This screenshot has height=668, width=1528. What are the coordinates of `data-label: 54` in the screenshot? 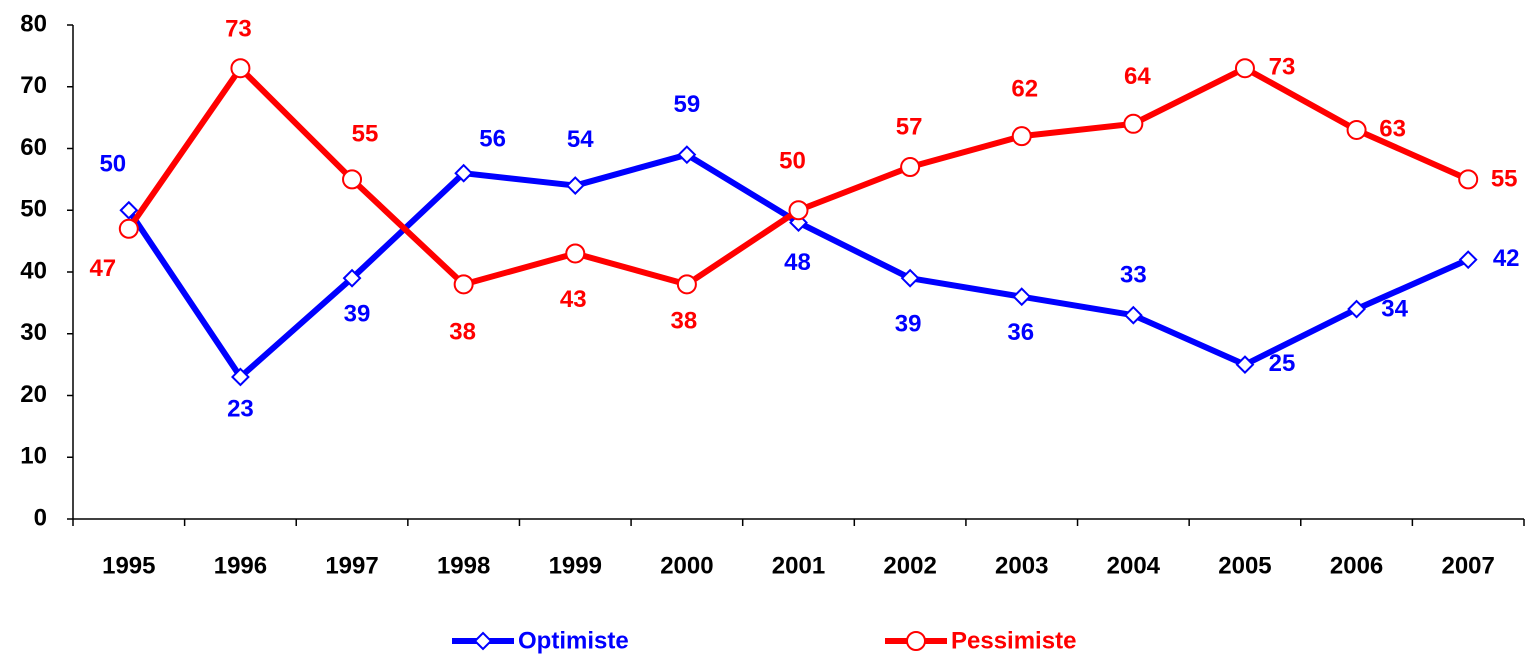 It's located at (580, 139).